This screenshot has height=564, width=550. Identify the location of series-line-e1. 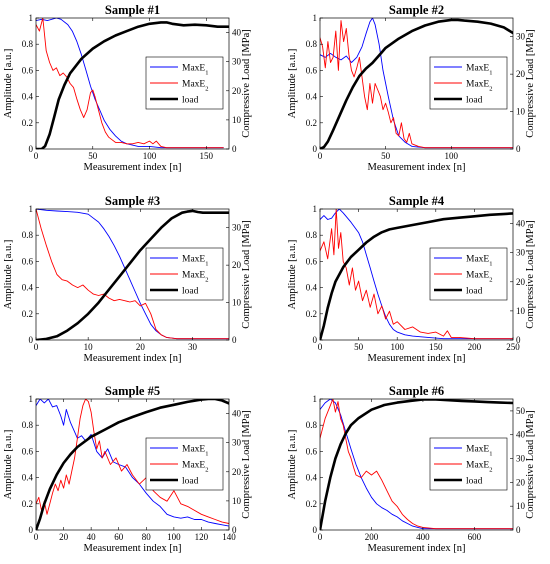
(132, 463).